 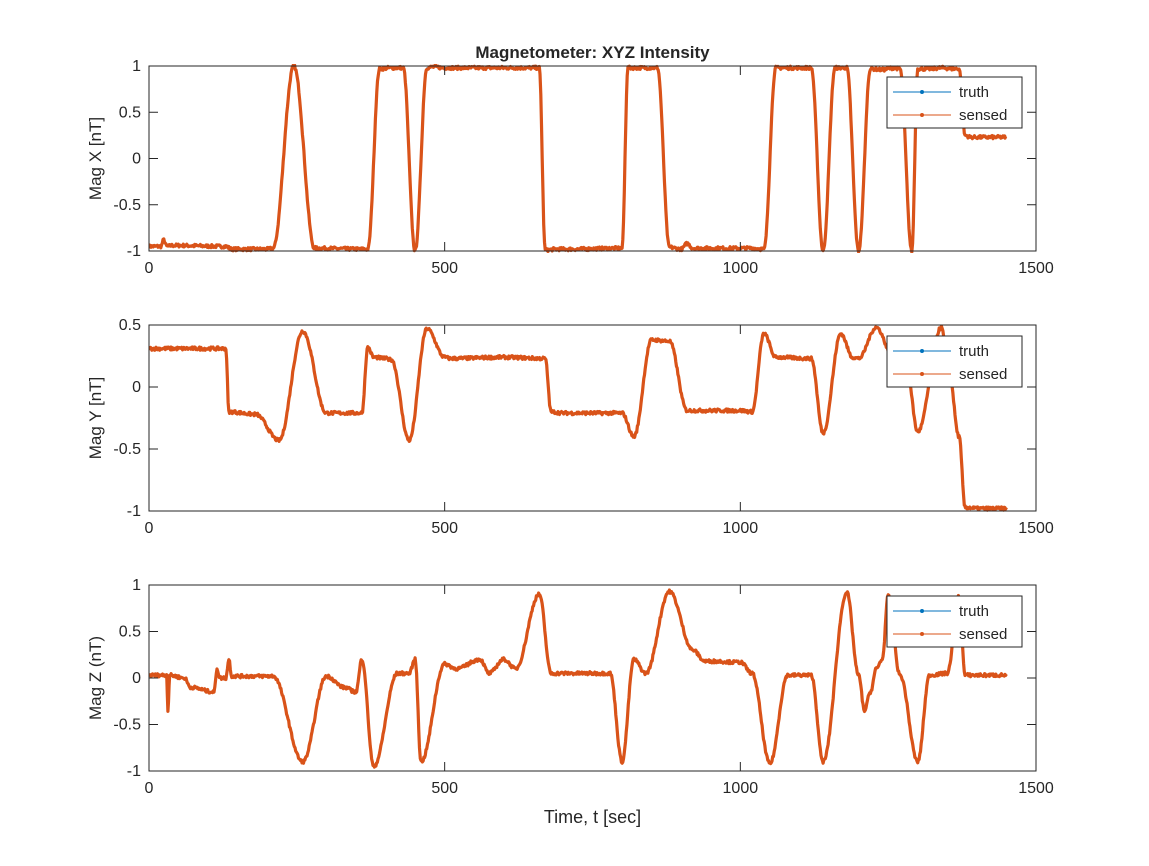 What do you see at coordinates (592, 817) in the screenshot?
I see `x-axis-label: Time, t [sec]` at bounding box center [592, 817].